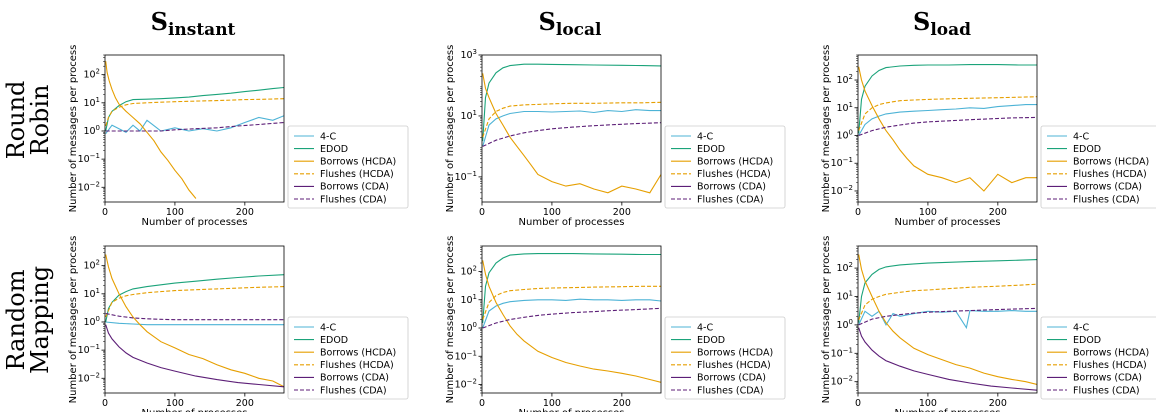 The width and height of the screenshot is (1156, 412). I want to click on column-title-3: Sload, so click(942, 23).